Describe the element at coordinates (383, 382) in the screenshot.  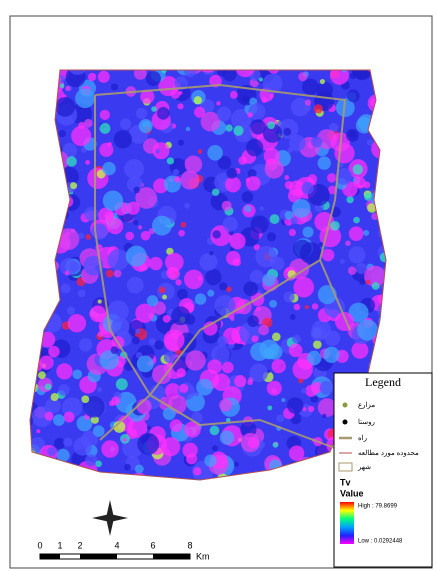
I see `legend-title: Legend` at that location.